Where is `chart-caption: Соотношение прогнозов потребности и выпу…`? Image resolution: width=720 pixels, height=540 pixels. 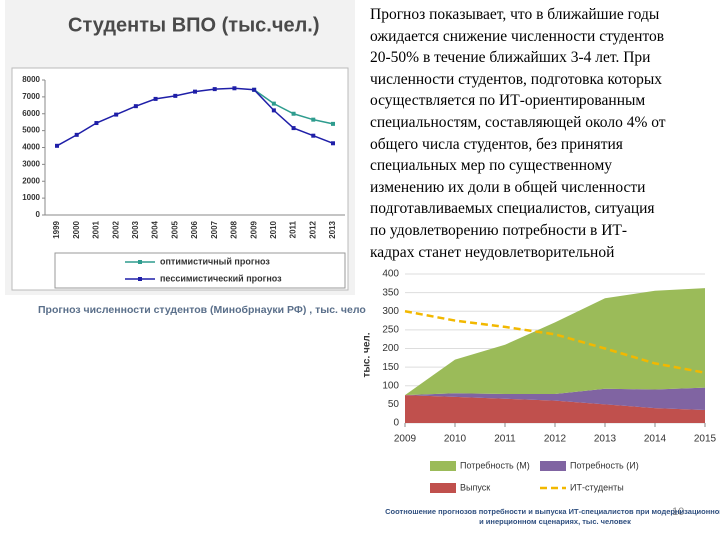 chart-caption: Соотношение прогнозов потребности и выпу… is located at coordinates (552, 516).